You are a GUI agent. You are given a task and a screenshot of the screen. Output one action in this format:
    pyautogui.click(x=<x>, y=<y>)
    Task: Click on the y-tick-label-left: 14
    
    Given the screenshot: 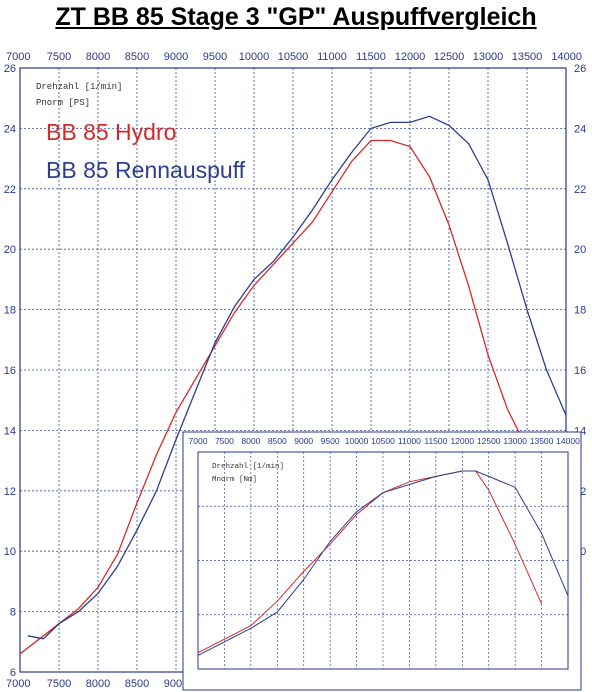 What is the action you would take?
    pyautogui.click(x=10, y=431)
    